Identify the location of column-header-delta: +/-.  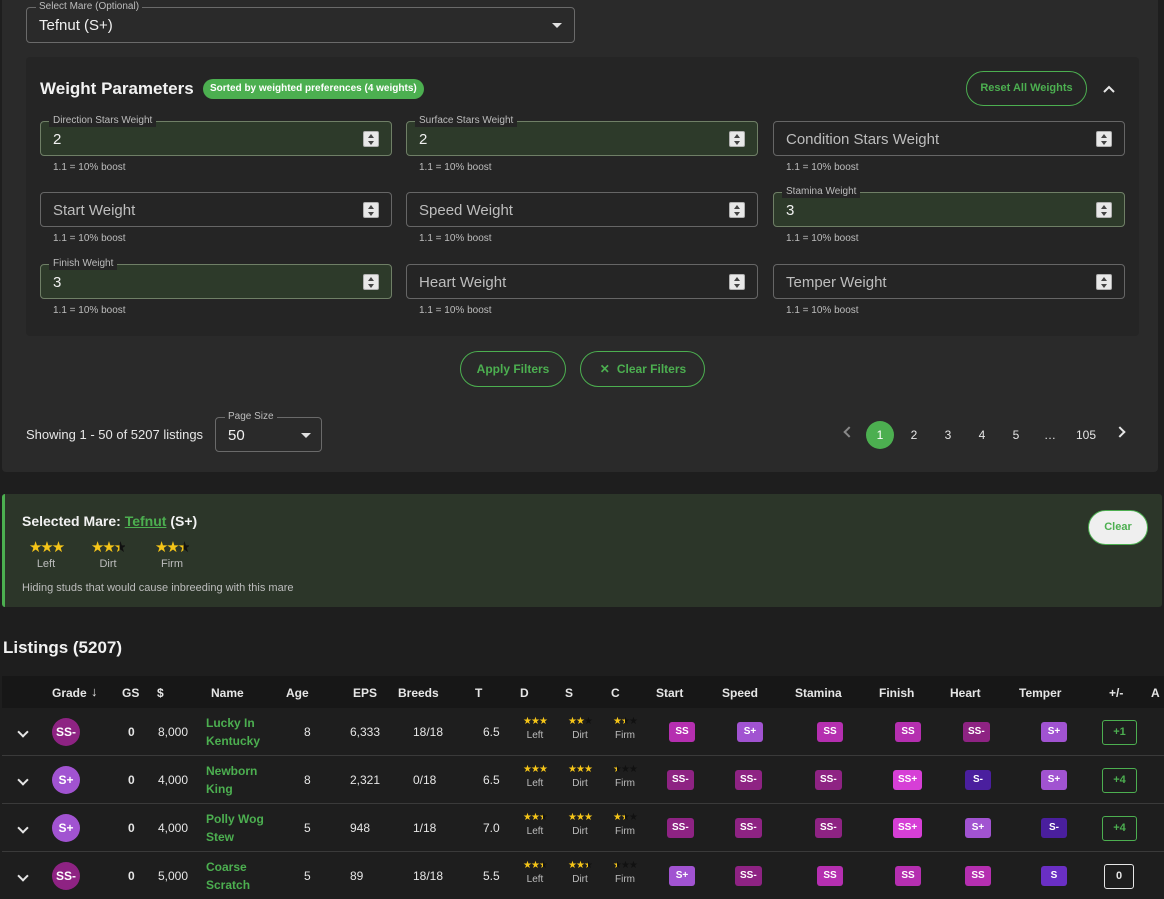
(1116, 693).